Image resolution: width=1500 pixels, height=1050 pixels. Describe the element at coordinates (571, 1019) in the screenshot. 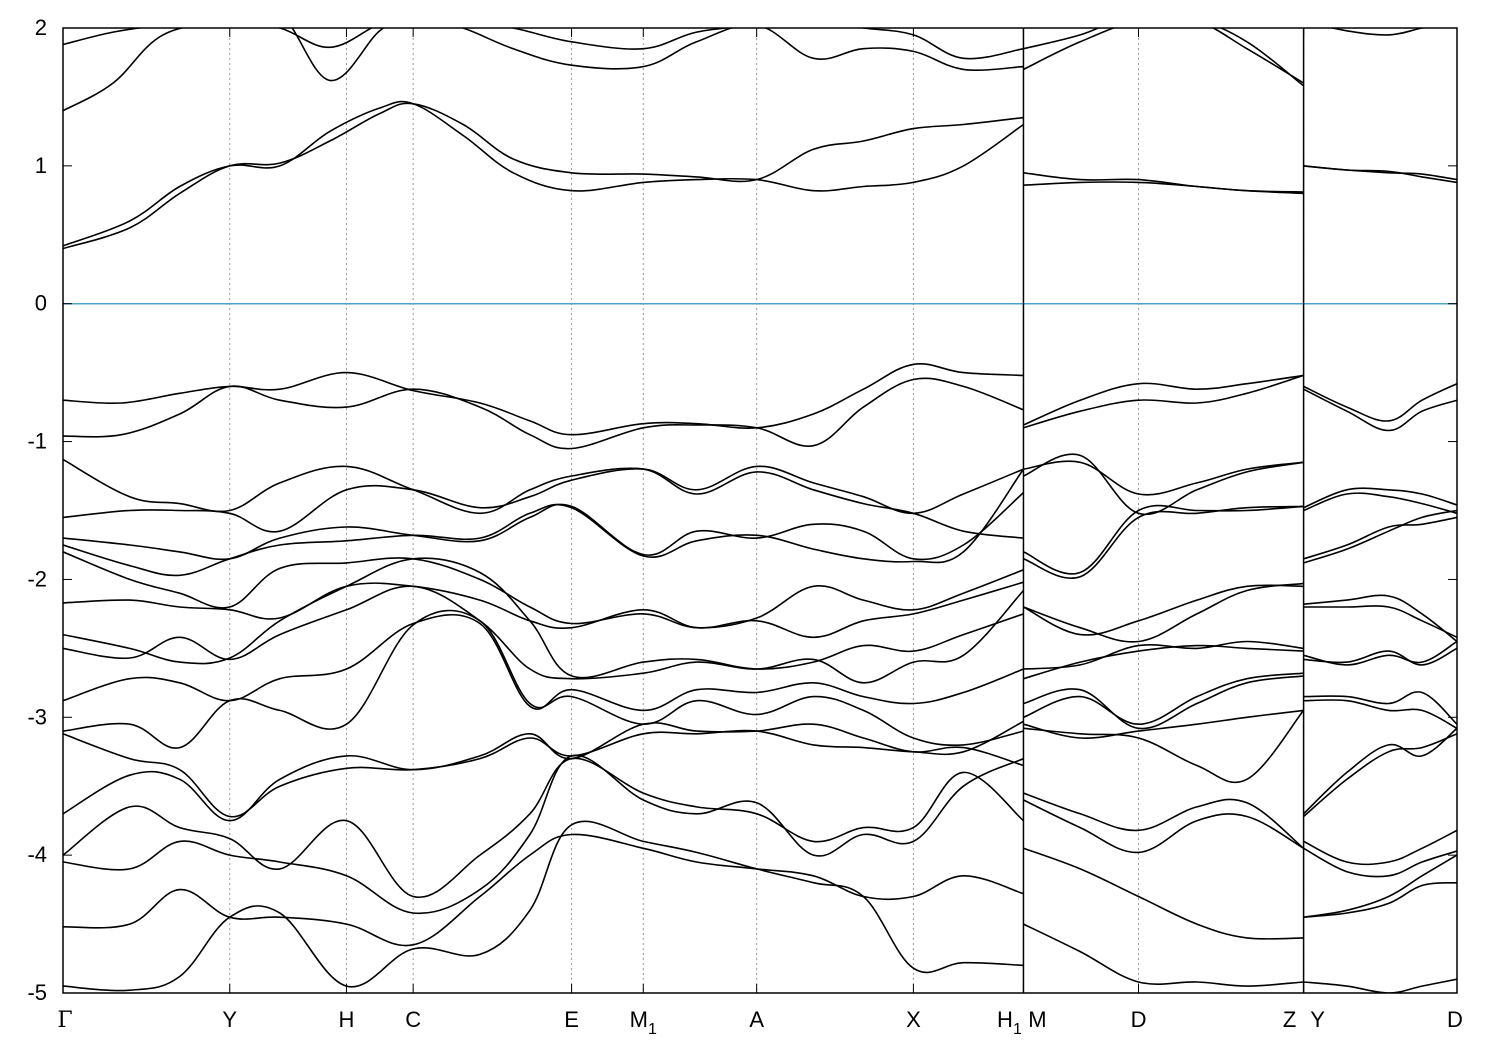

I see `x-tick-label: E` at that location.